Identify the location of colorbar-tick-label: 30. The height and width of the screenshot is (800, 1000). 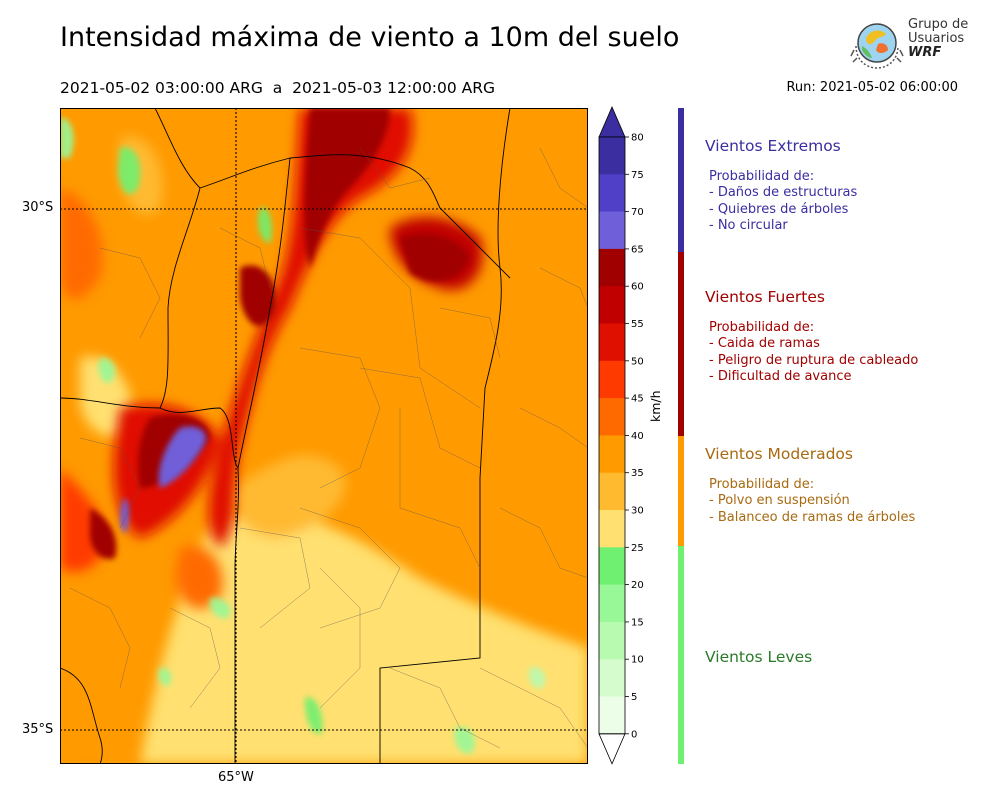
(637, 511).